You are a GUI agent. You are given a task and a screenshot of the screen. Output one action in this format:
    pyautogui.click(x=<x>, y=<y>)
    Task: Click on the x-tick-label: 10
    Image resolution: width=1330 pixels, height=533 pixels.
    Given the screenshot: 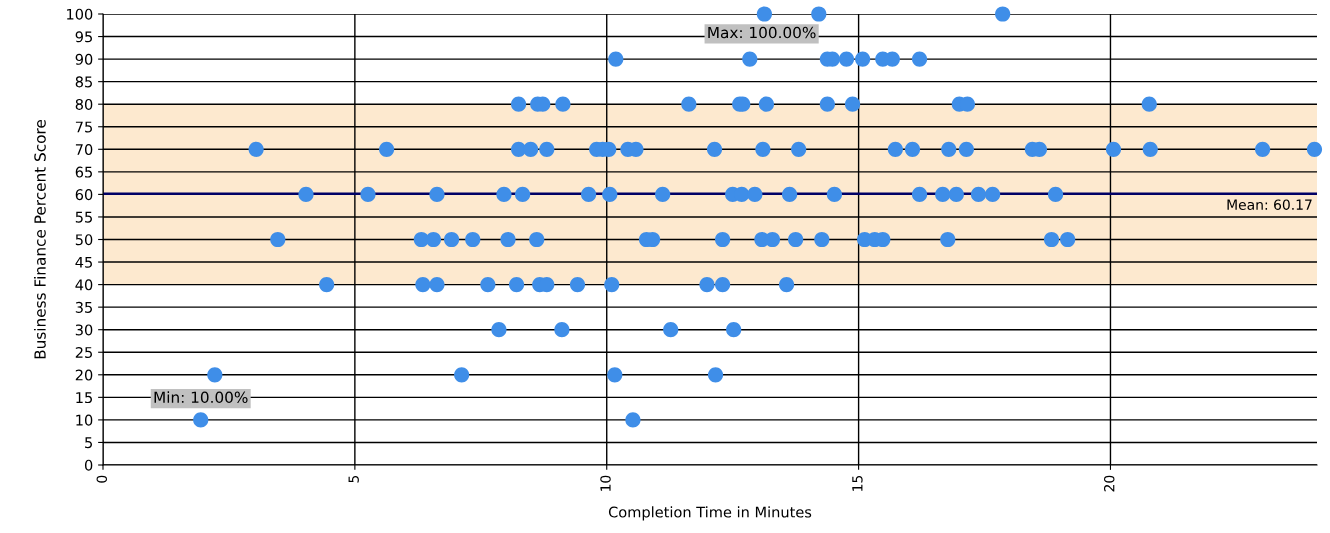 What is the action you would take?
    pyautogui.click(x=605, y=483)
    